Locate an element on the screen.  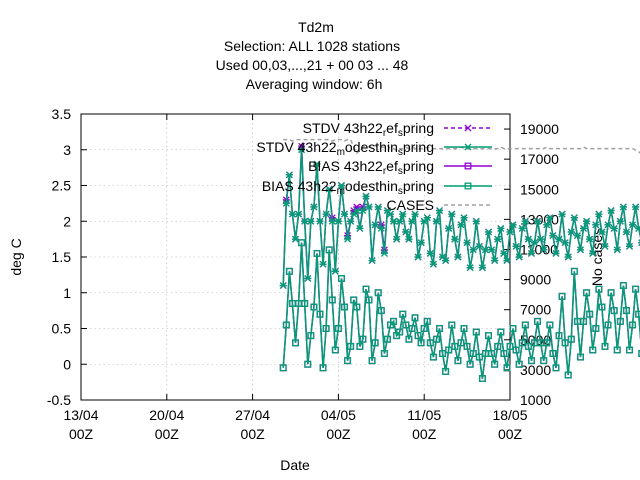
x-axis-label: Date is located at coordinates (295, 465).